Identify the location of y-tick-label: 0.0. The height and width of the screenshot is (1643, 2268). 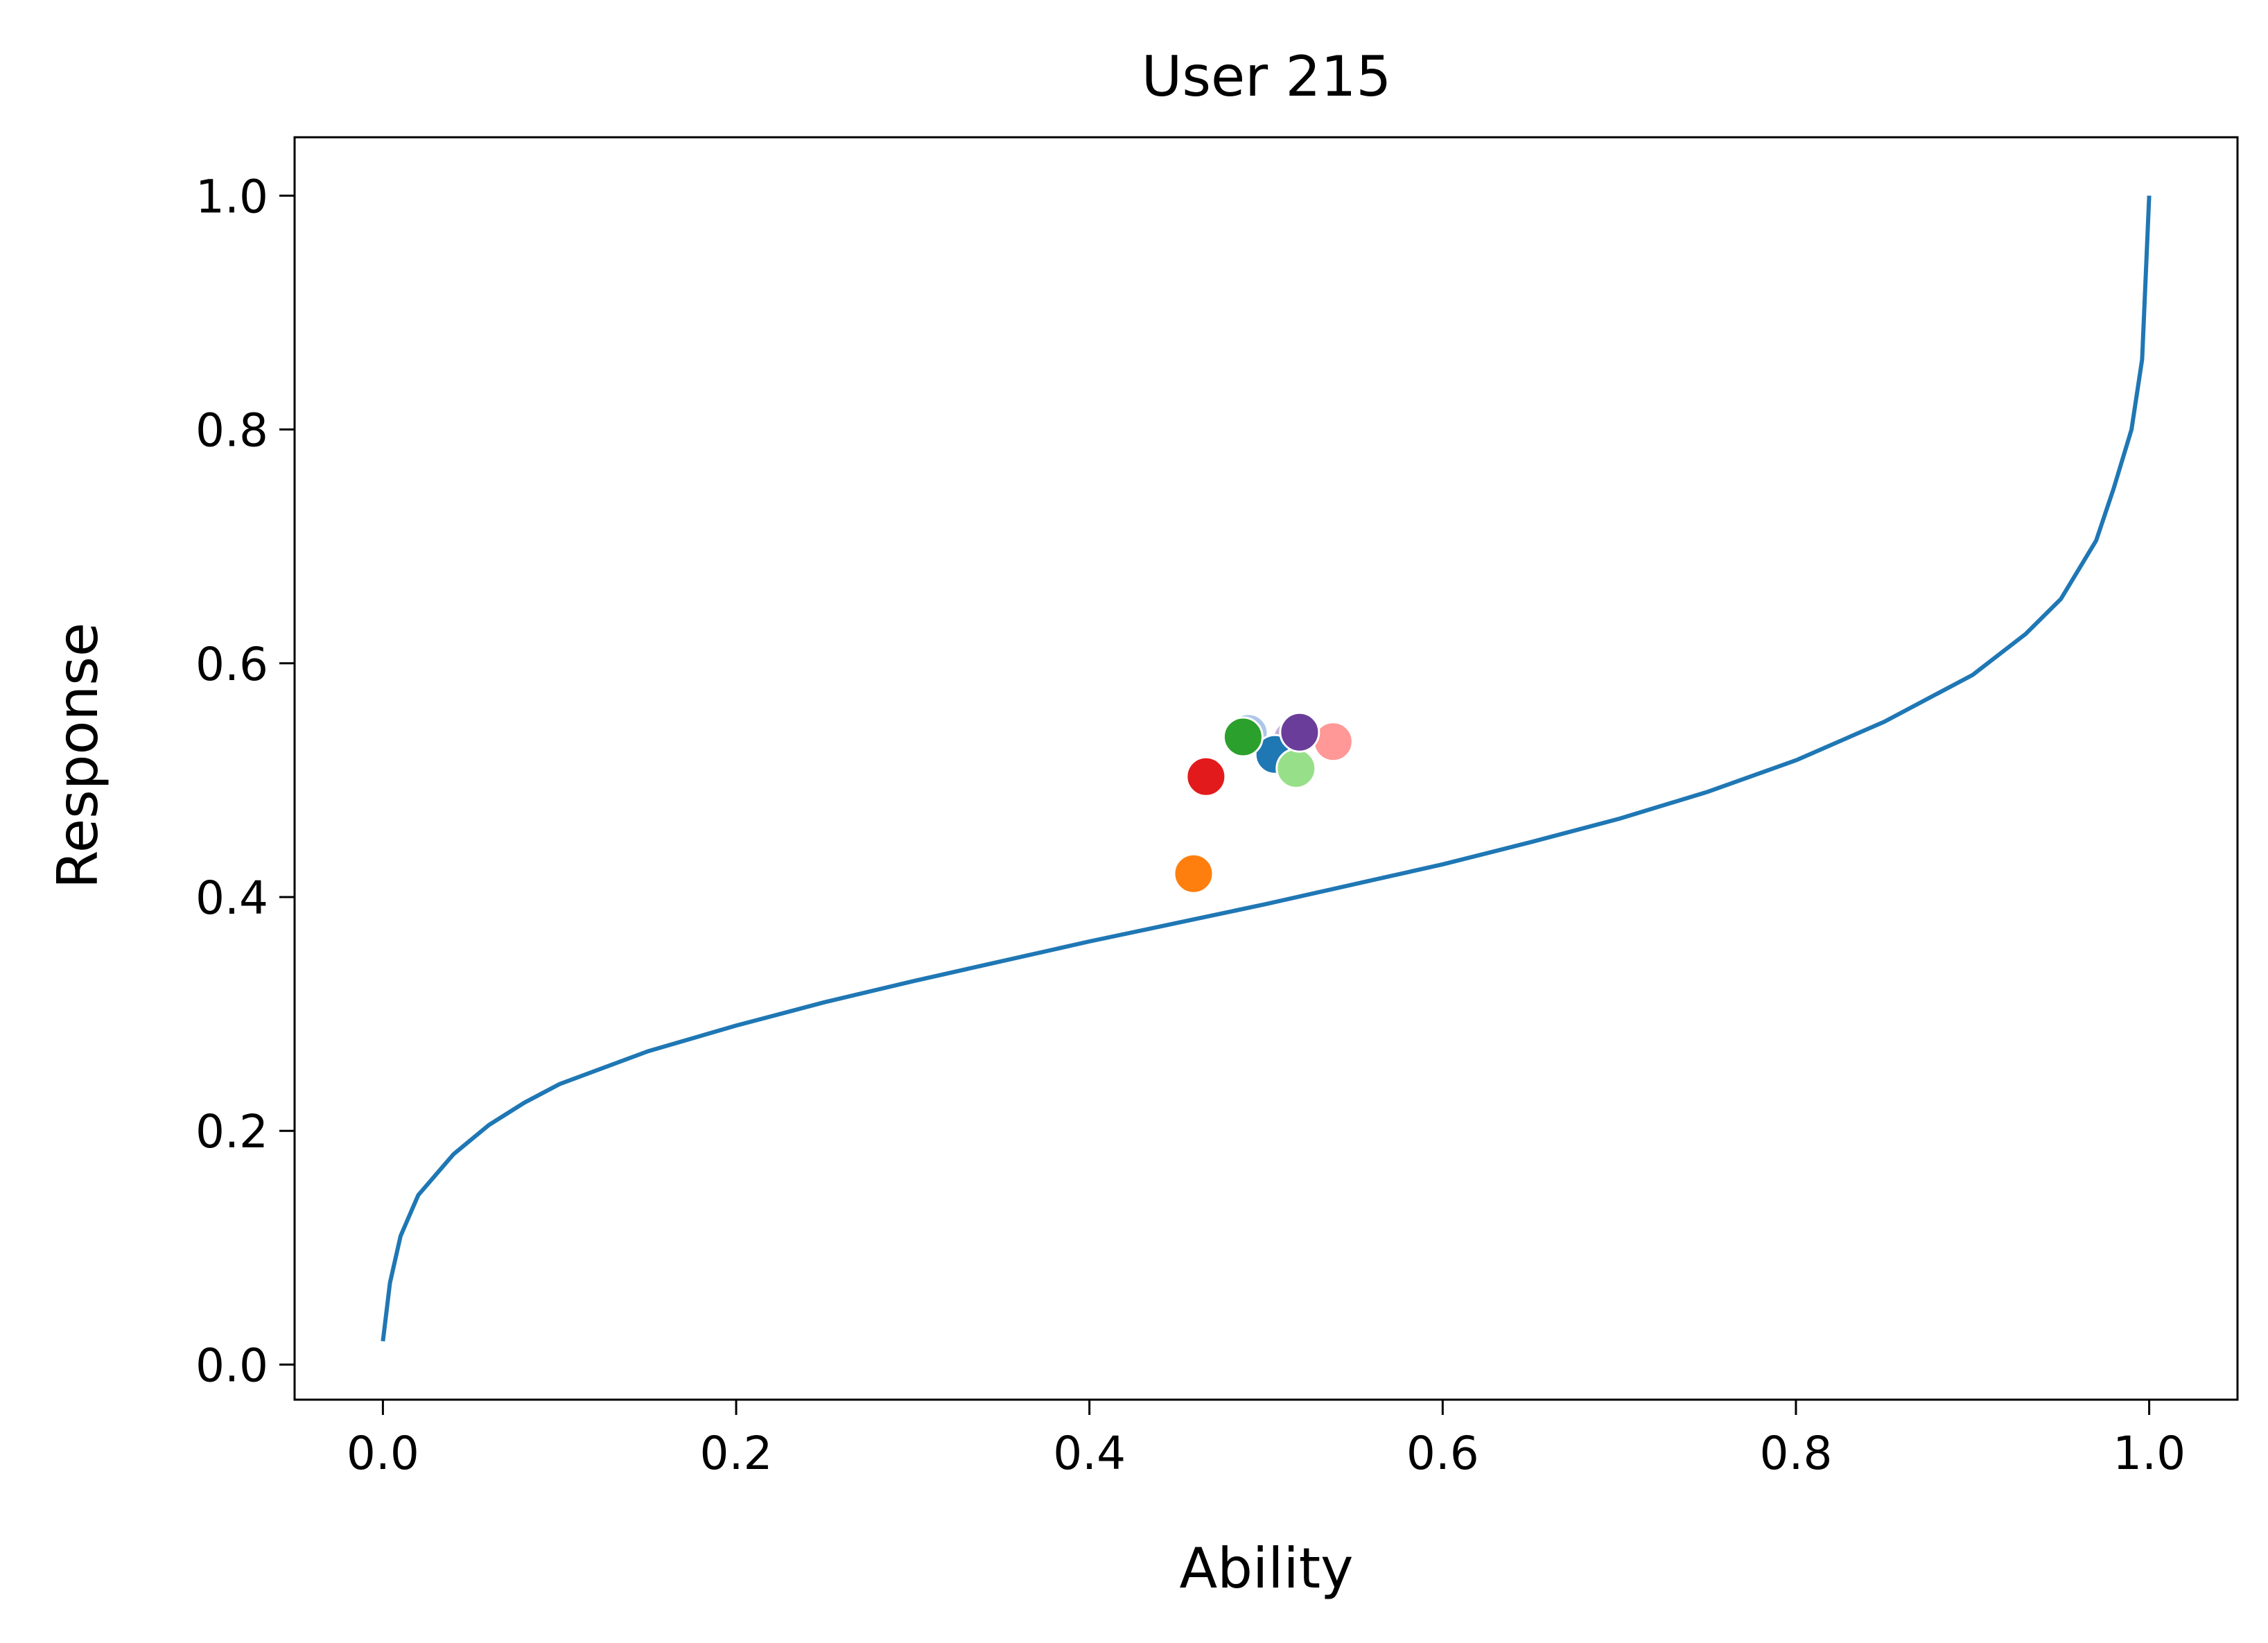
(231, 1365).